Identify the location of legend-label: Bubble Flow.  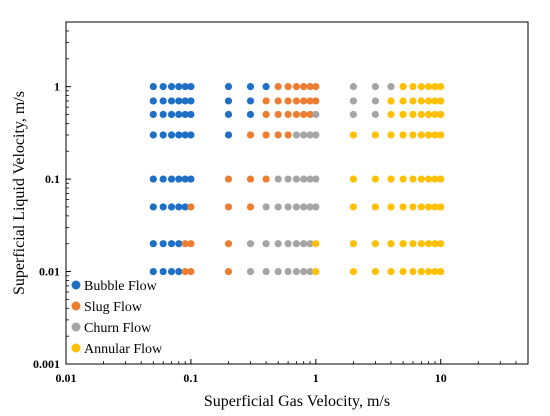
(121, 286).